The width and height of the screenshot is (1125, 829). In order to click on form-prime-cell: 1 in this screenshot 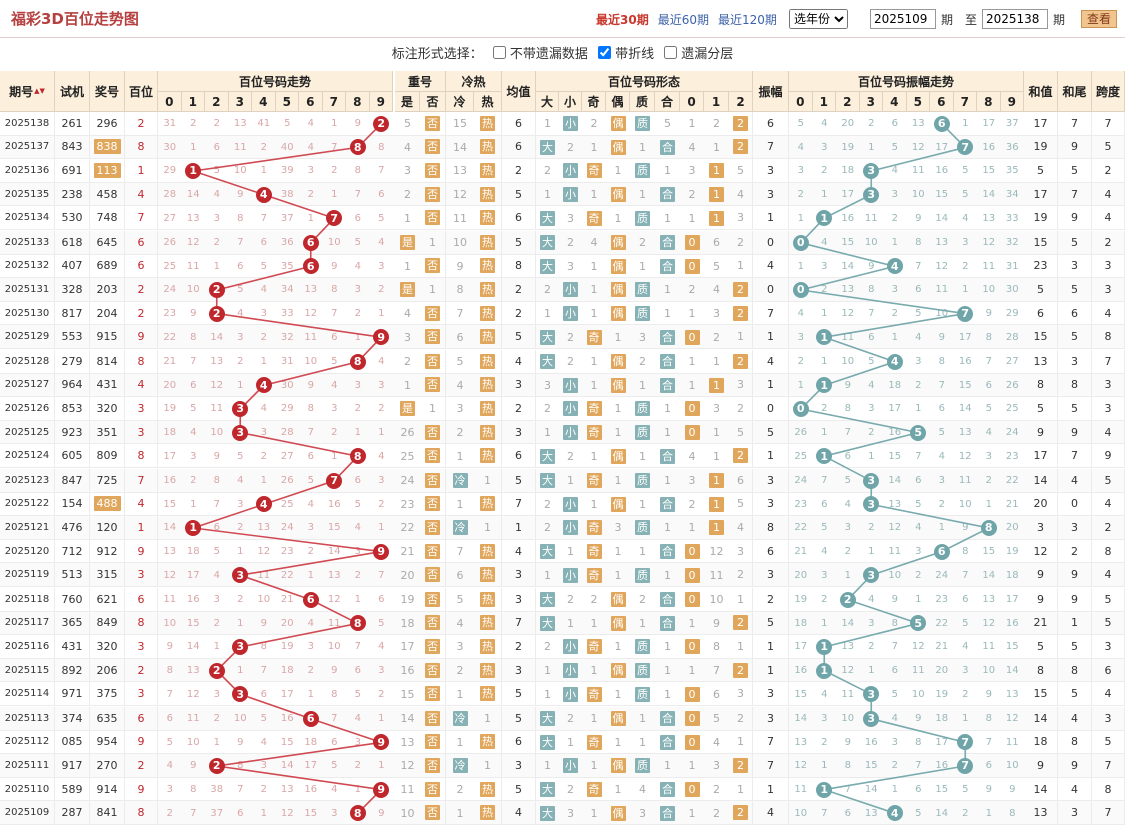, I will do `click(642, 552)`.